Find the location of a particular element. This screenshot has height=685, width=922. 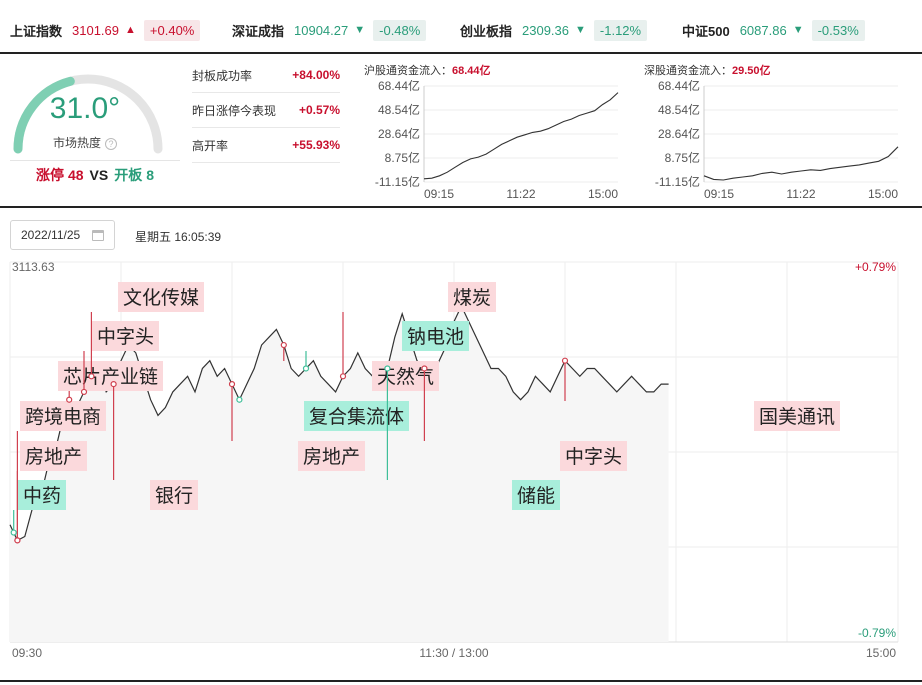

weekday-time: 星期五 16:05:39 is located at coordinates (178, 237).